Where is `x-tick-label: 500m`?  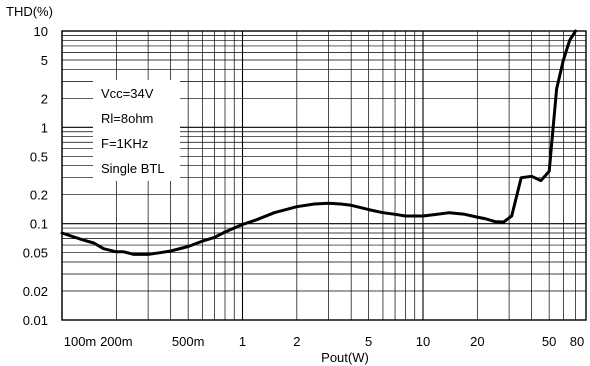 x-tick-label: 500m is located at coordinates (188, 341).